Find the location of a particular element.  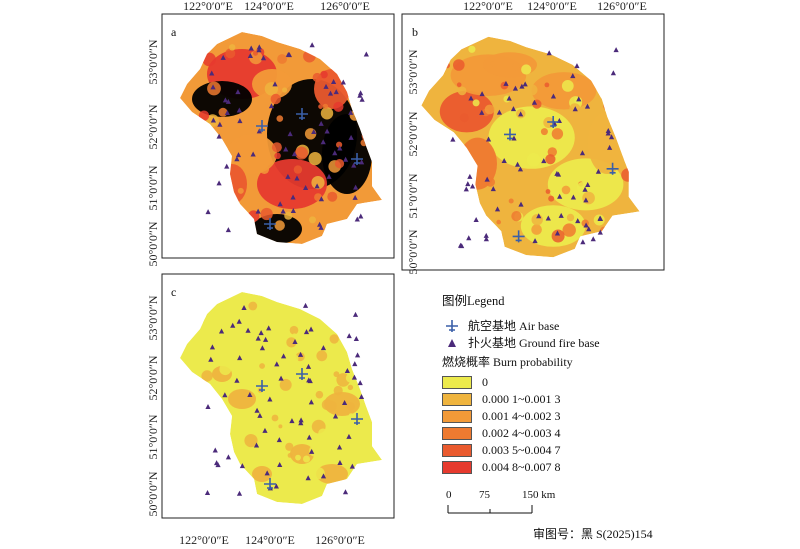

lat-label-c-3: 51°0′0″N is located at coordinates (153, 436).